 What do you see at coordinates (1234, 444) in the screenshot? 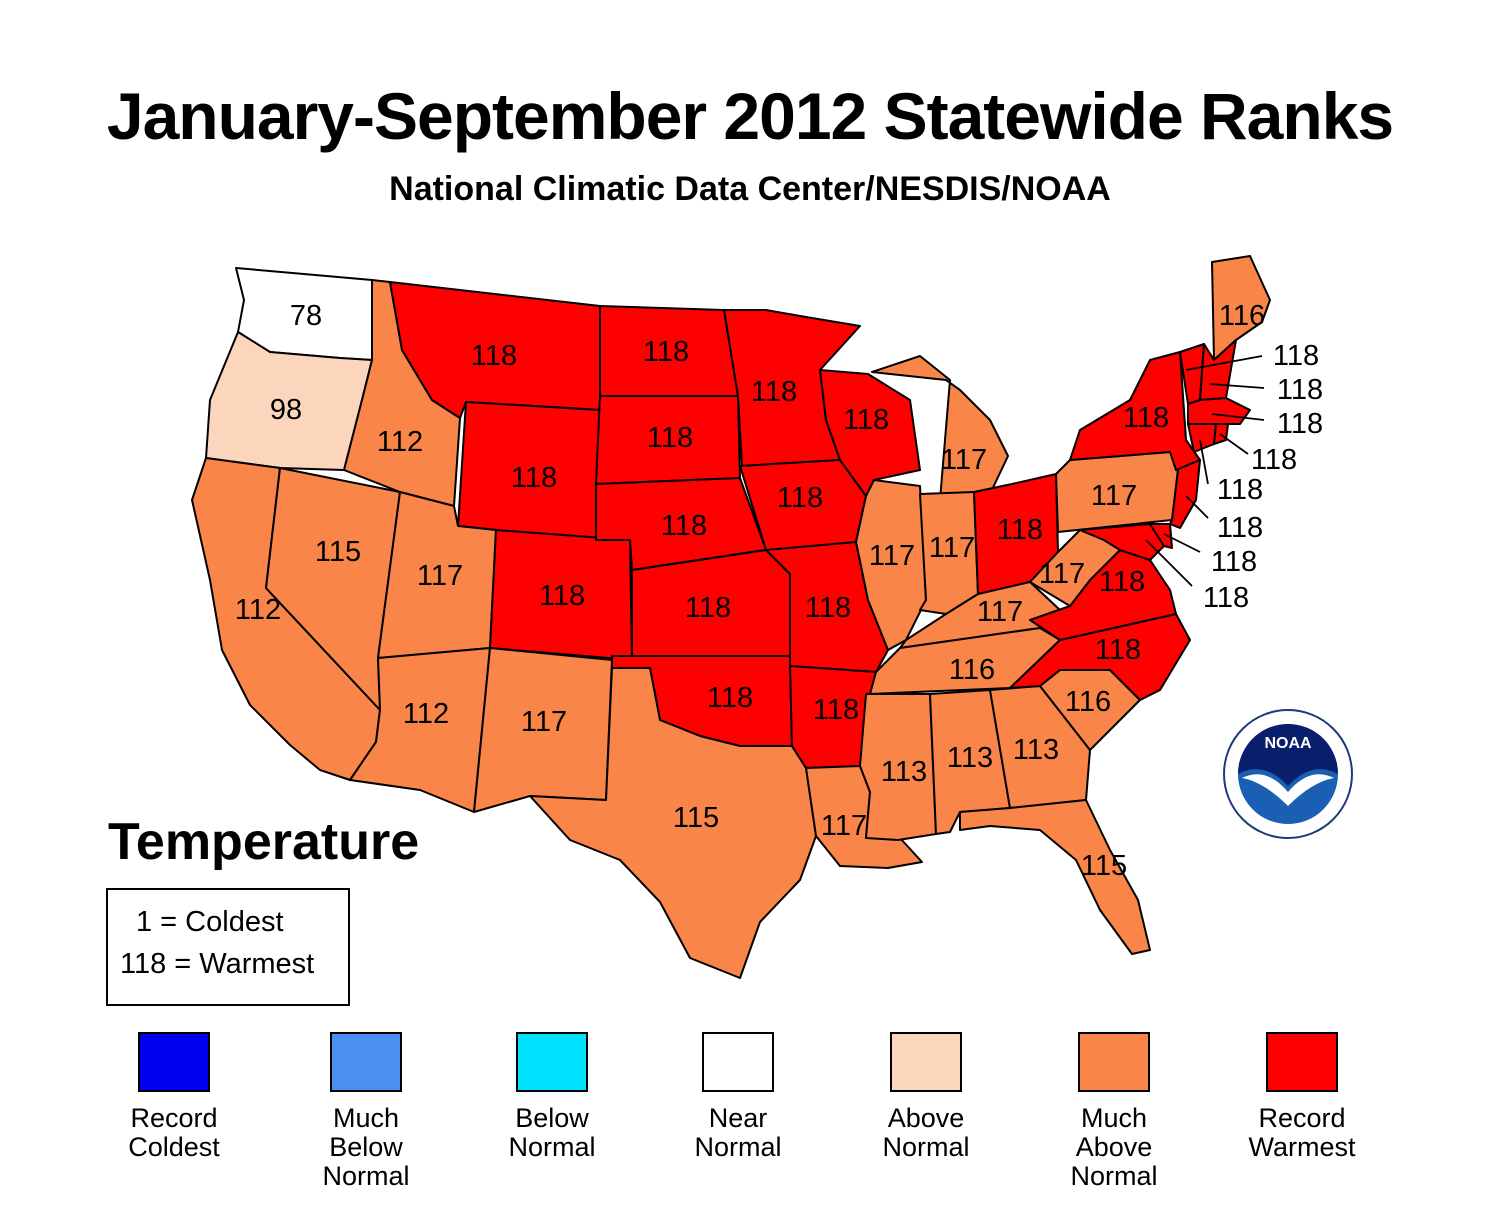
I see `leader-line-ri` at bounding box center [1234, 444].